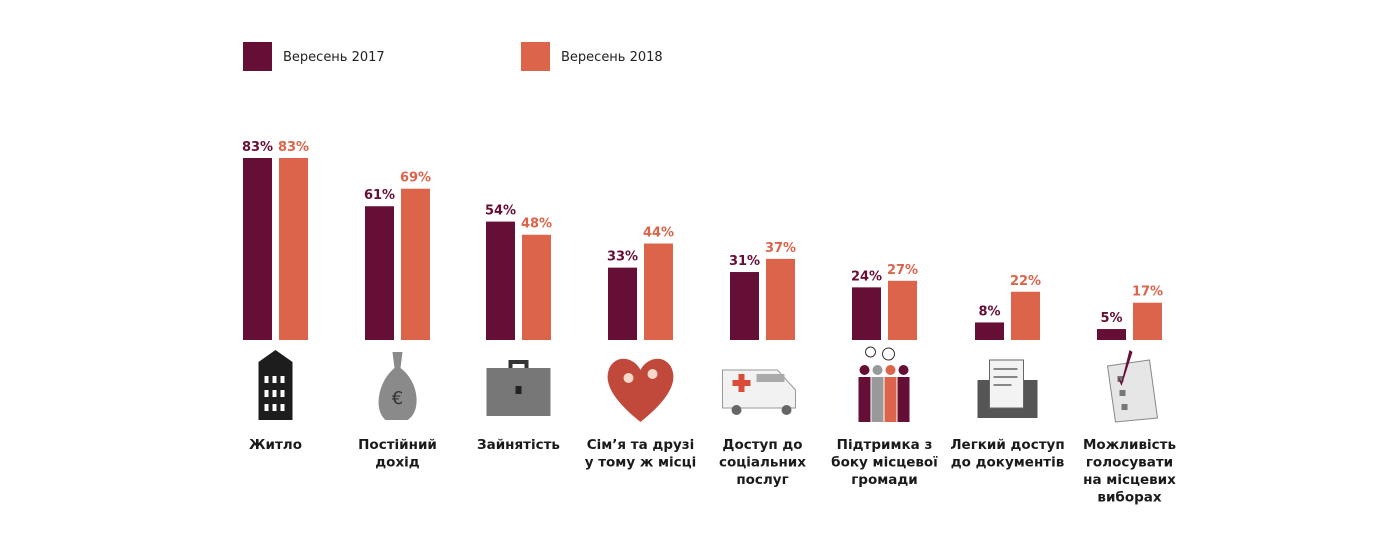  Describe the element at coordinates (640, 390) in the screenshot. I see `heart-family-icon` at that location.